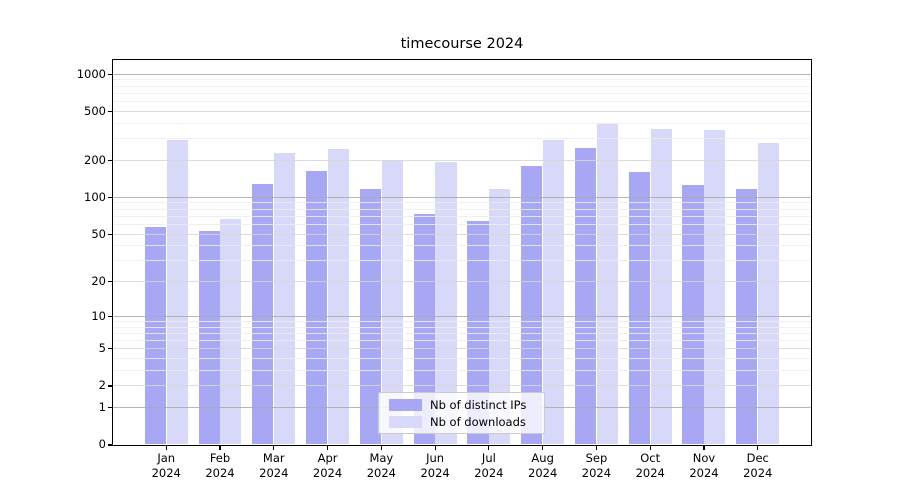  I want to click on x-axis-tick-label: Dec 2024, so click(758, 465).